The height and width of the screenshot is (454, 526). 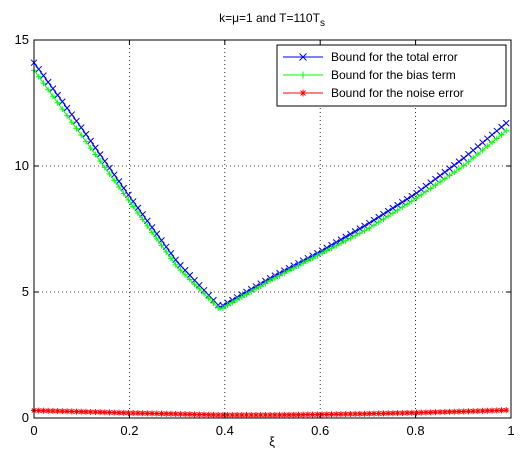 What do you see at coordinates (272, 20) in the screenshot?
I see `chart-title: k=μ=1 and T=110Ts` at bounding box center [272, 20].